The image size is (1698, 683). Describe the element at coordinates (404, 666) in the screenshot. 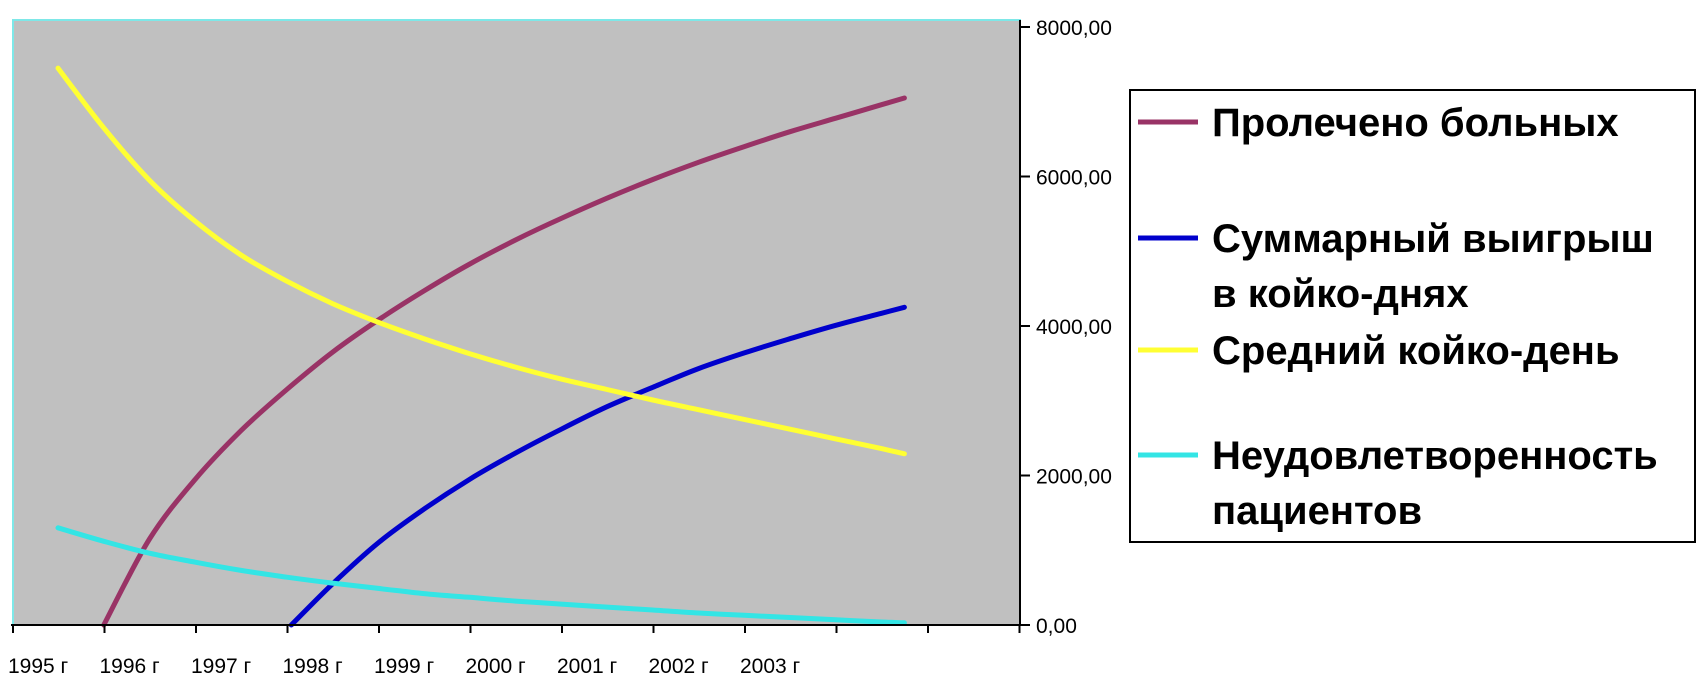

I see `x-tick-label: 1999 г` at that location.